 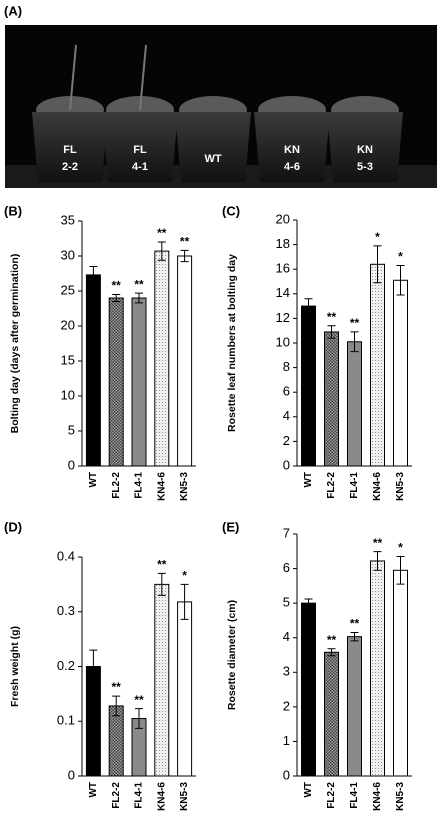 What do you see at coordinates (66, 720) in the screenshot?
I see `y-tick-label: 0.1` at bounding box center [66, 720].